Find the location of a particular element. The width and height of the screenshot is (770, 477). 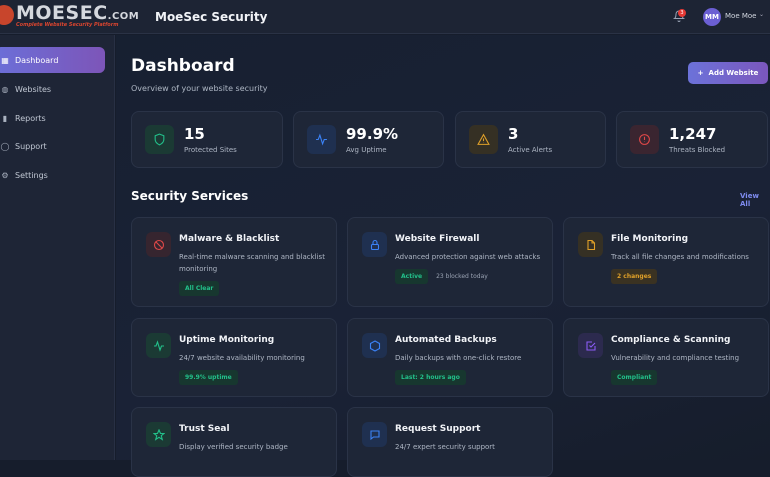

user-name: Moe Moe is located at coordinates (741, 16).